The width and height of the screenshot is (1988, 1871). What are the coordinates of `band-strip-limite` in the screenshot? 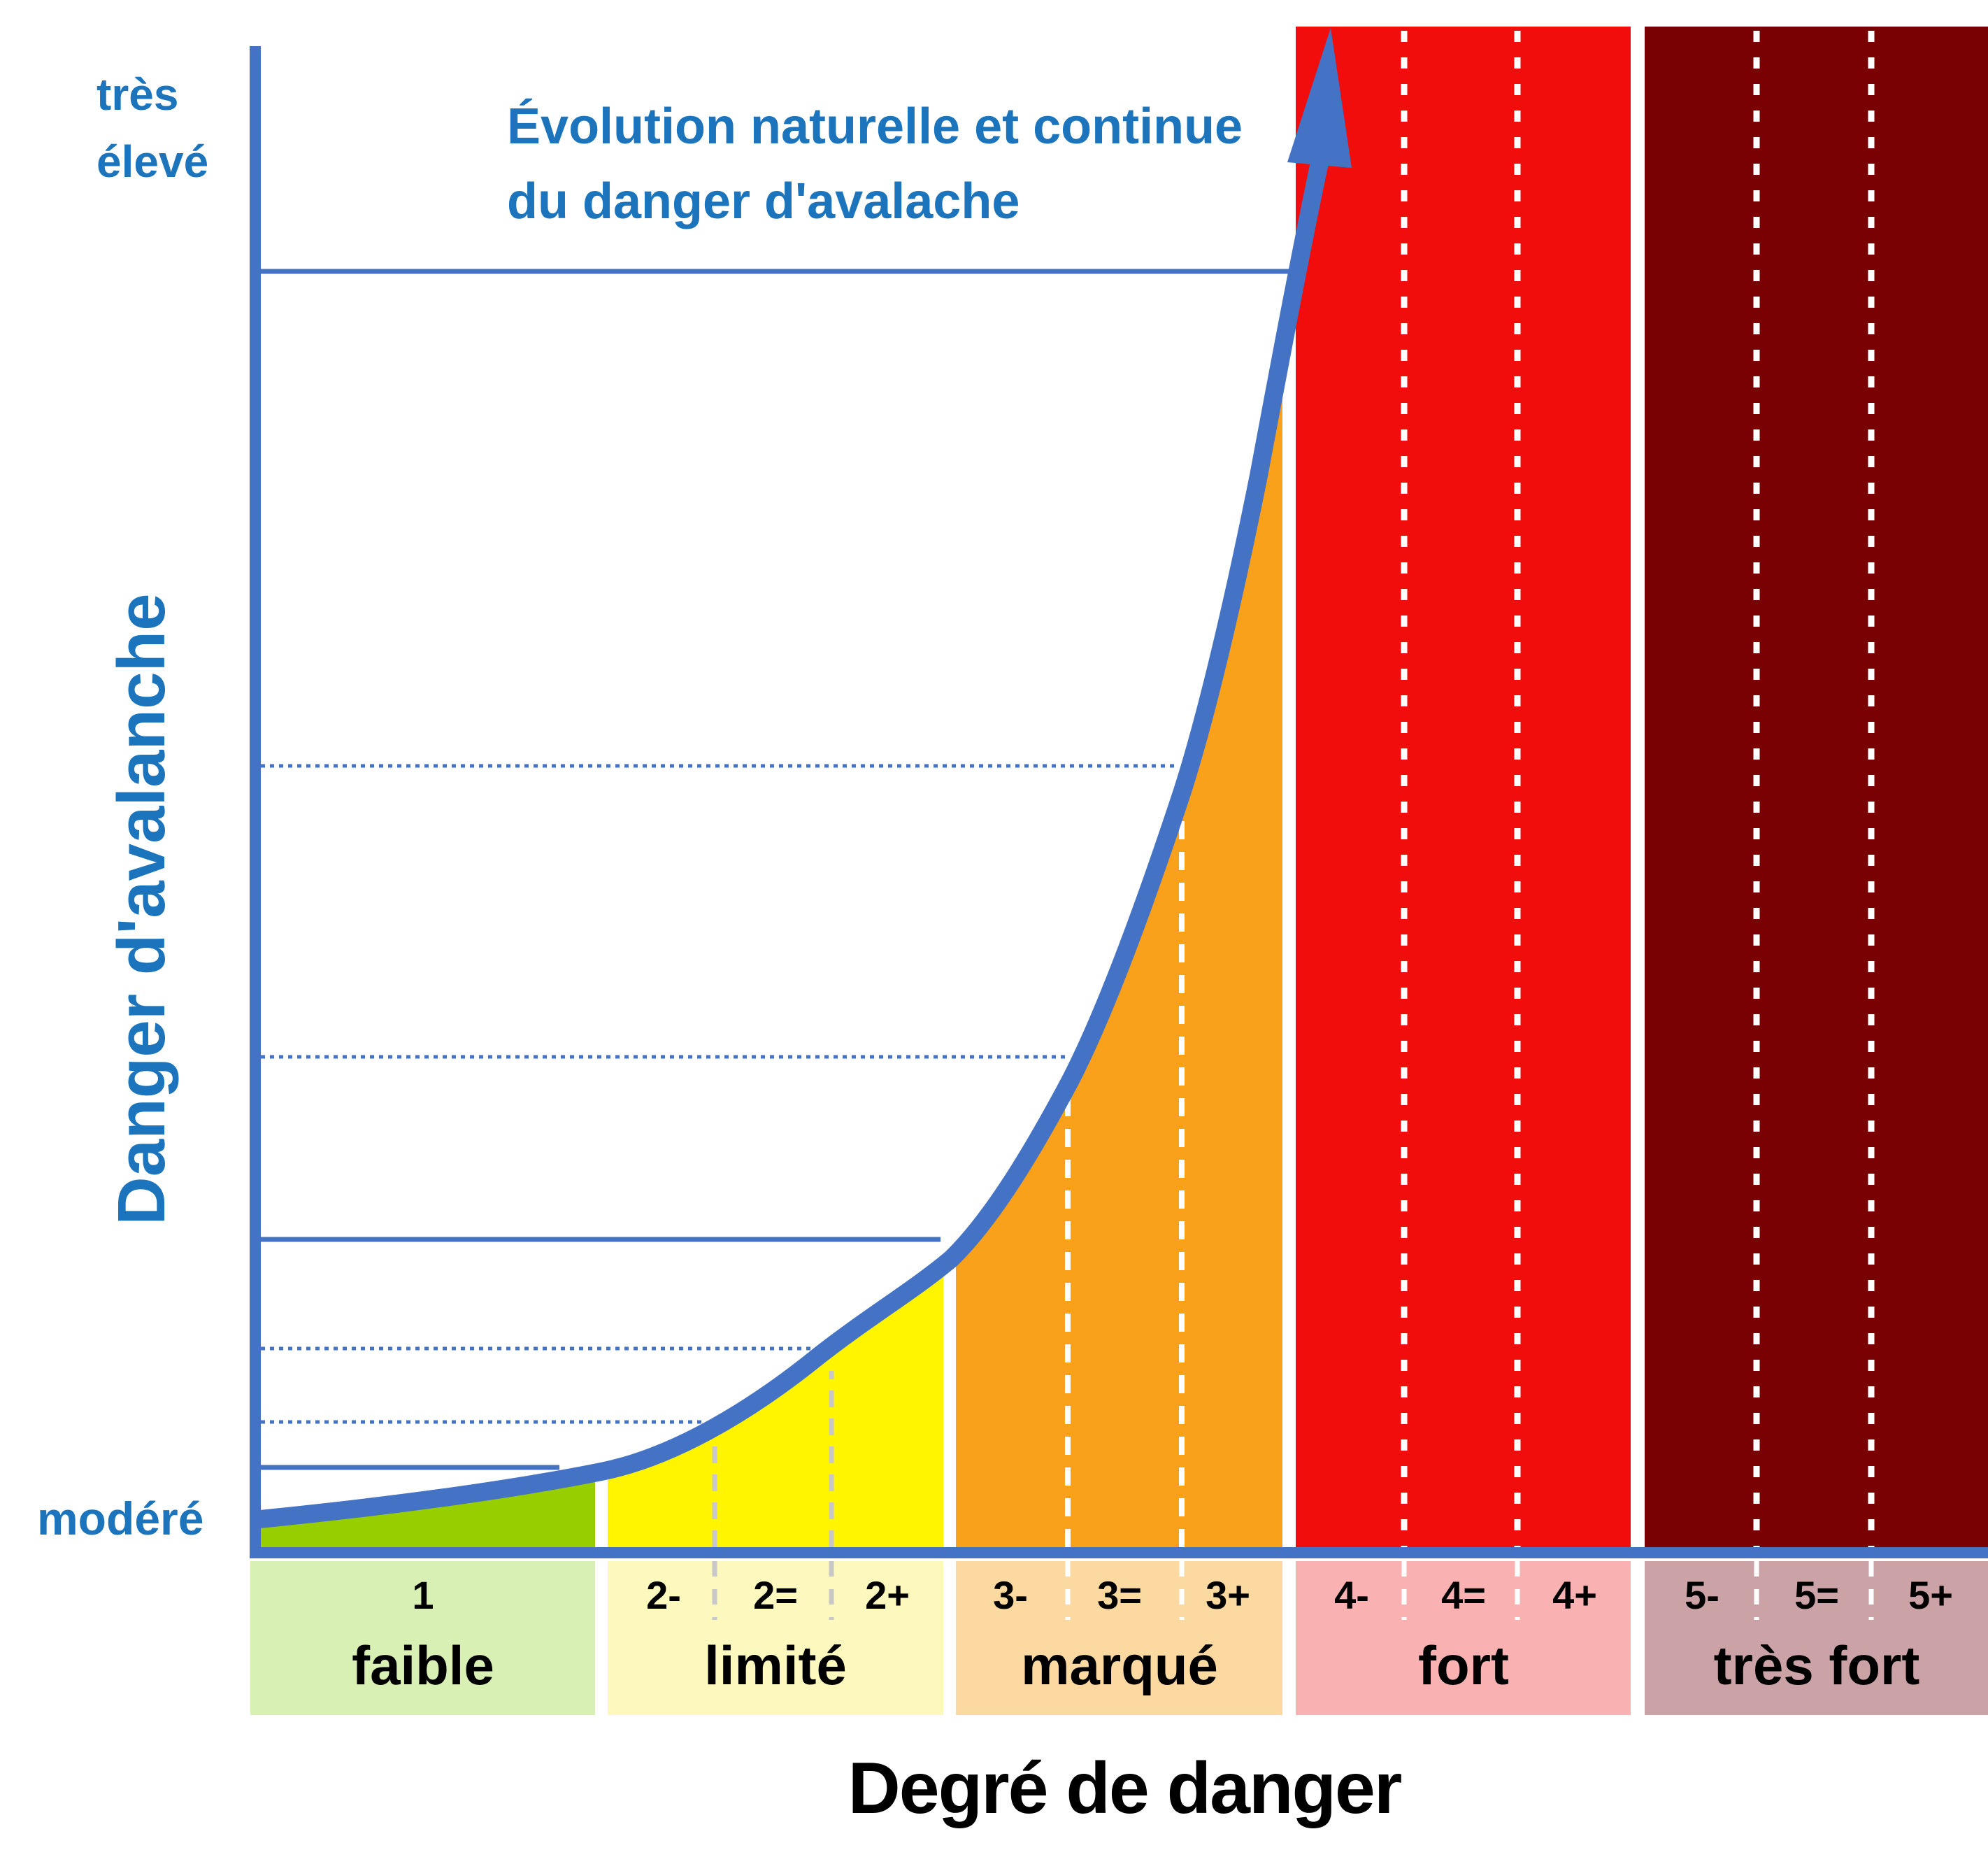 It's located at (775, 1638).